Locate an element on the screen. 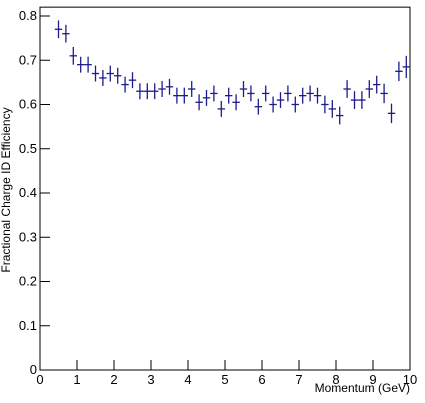 This screenshot has height=403, width=425. x-tick-label: 6 is located at coordinates (261, 379).